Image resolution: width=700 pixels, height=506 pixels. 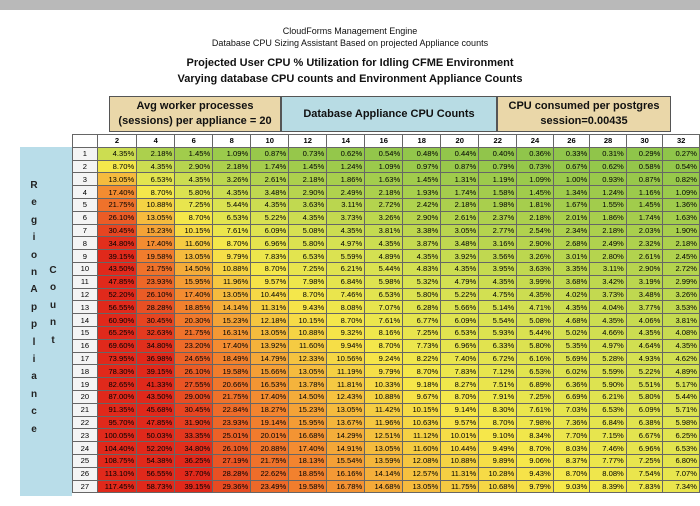 I want to click on table-cell: 22.62%, so click(x=270, y=473).